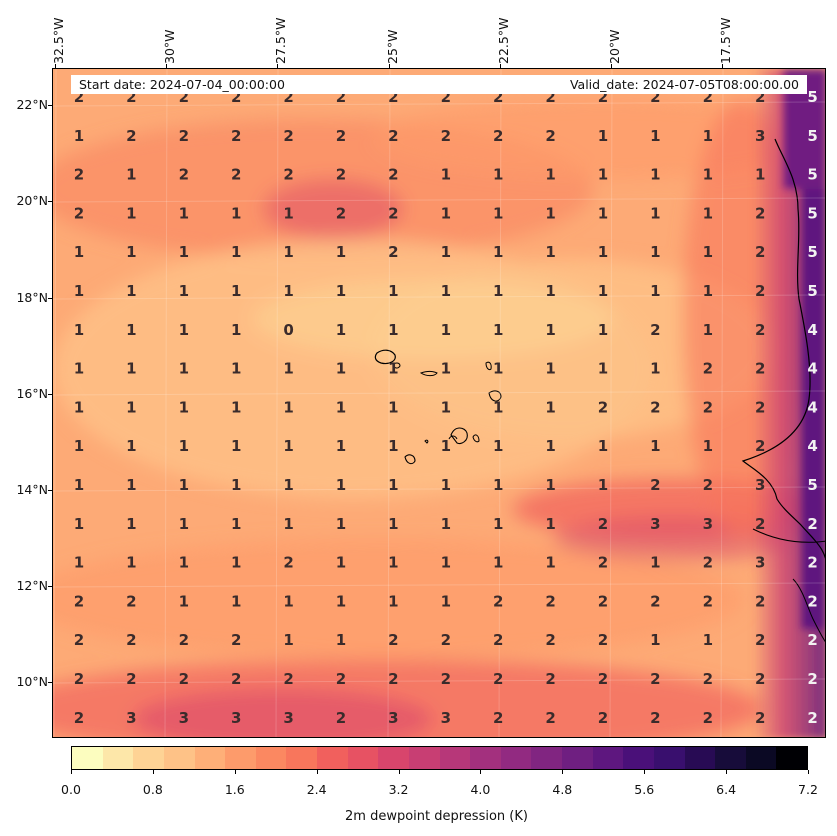 Image resolution: width=837 pixels, height=836 pixels. I want to click on lat-label-10n: 10°N, so click(32, 681).